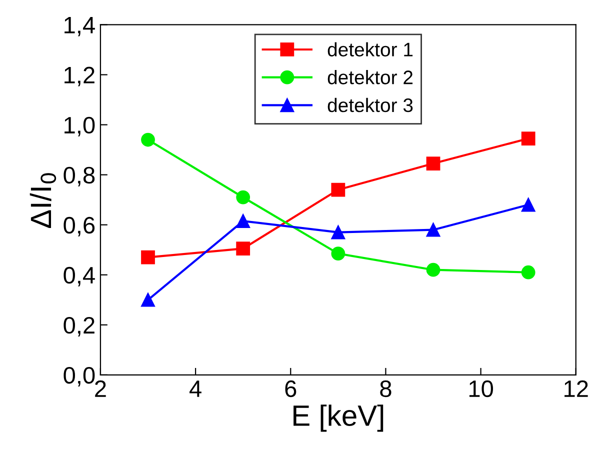  Describe the element at coordinates (386, 389) in the screenshot. I see `x-tick-label: 8` at that location.